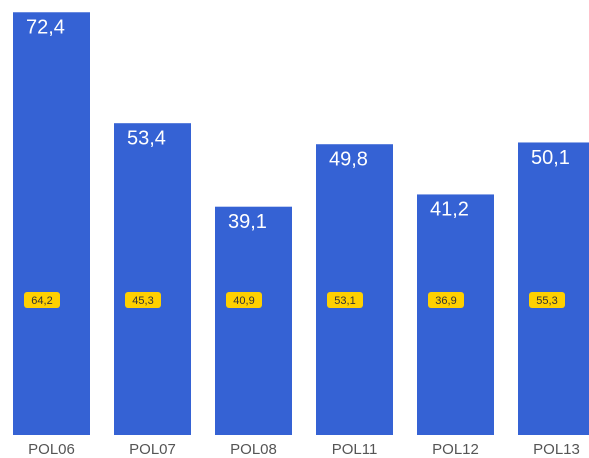  I want to click on badge-label: 45,3, so click(142, 301).